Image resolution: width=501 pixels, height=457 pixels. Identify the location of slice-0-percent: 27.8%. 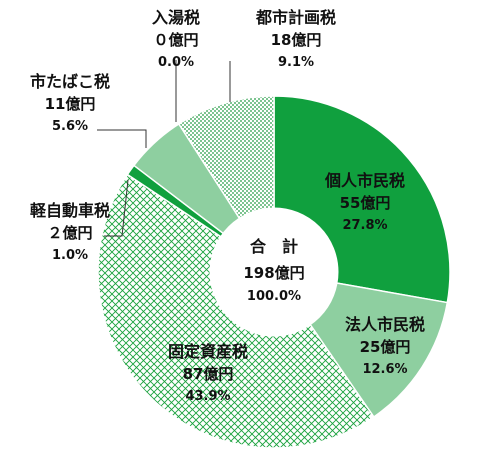
(364, 225).